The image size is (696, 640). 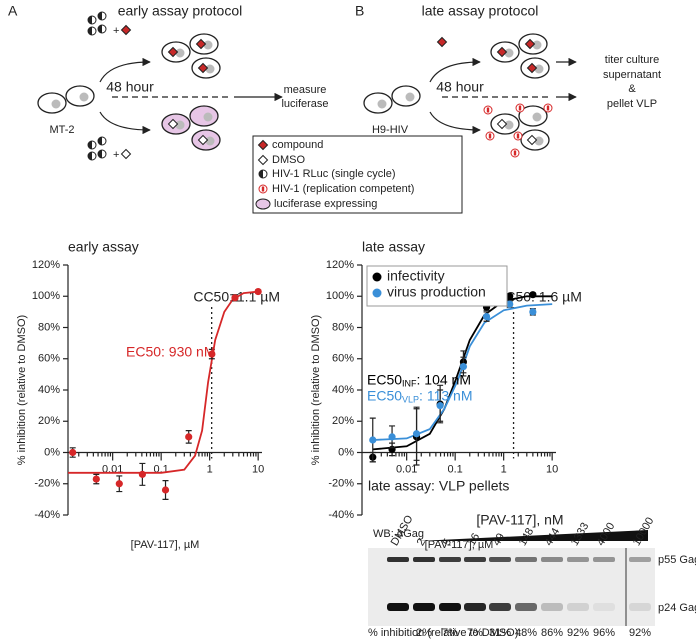 What do you see at coordinates (604, 633) in the screenshot?
I see `inhibition-value: 96%` at bounding box center [604, 633].